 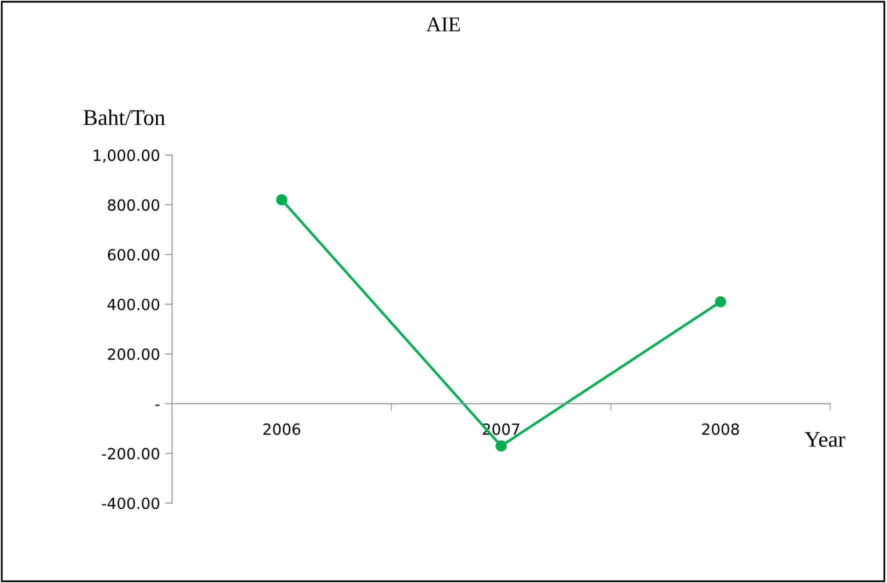 What do you see at coordinates (443, 24) in the screenshot?
I see `chart-title: AIE` at bounding box center [443, 24].